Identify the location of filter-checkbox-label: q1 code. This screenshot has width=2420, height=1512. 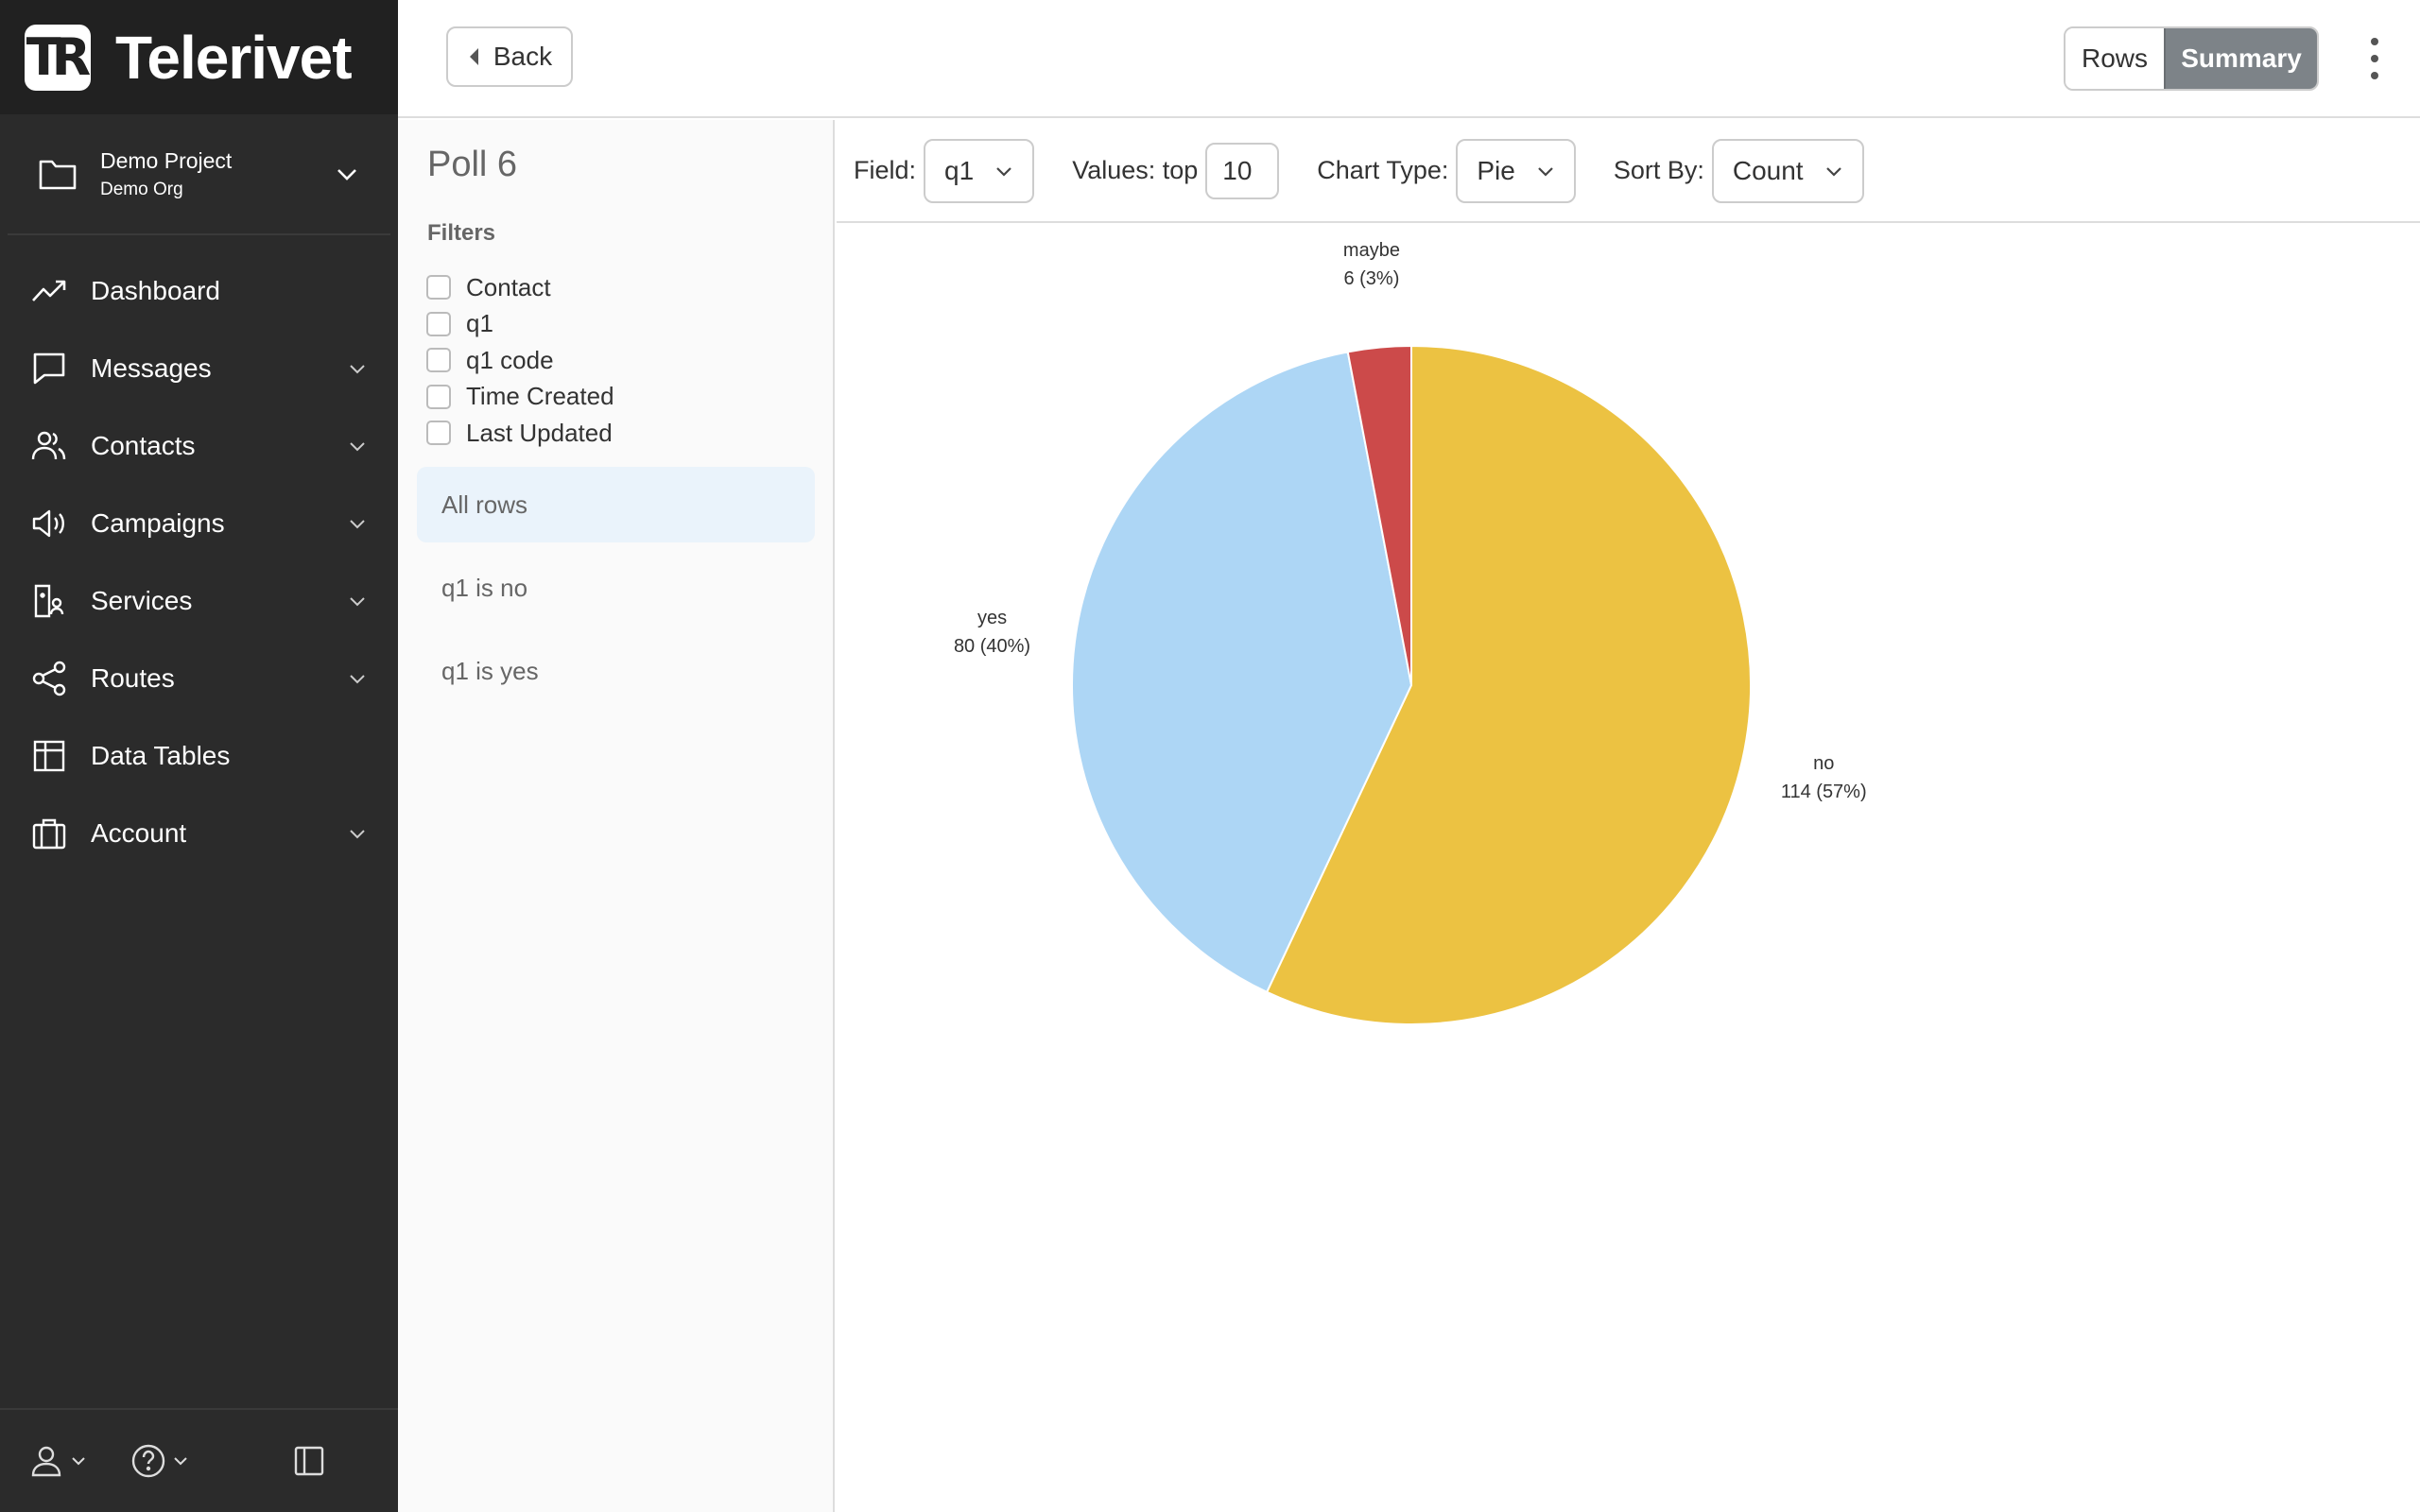
(510, 359).